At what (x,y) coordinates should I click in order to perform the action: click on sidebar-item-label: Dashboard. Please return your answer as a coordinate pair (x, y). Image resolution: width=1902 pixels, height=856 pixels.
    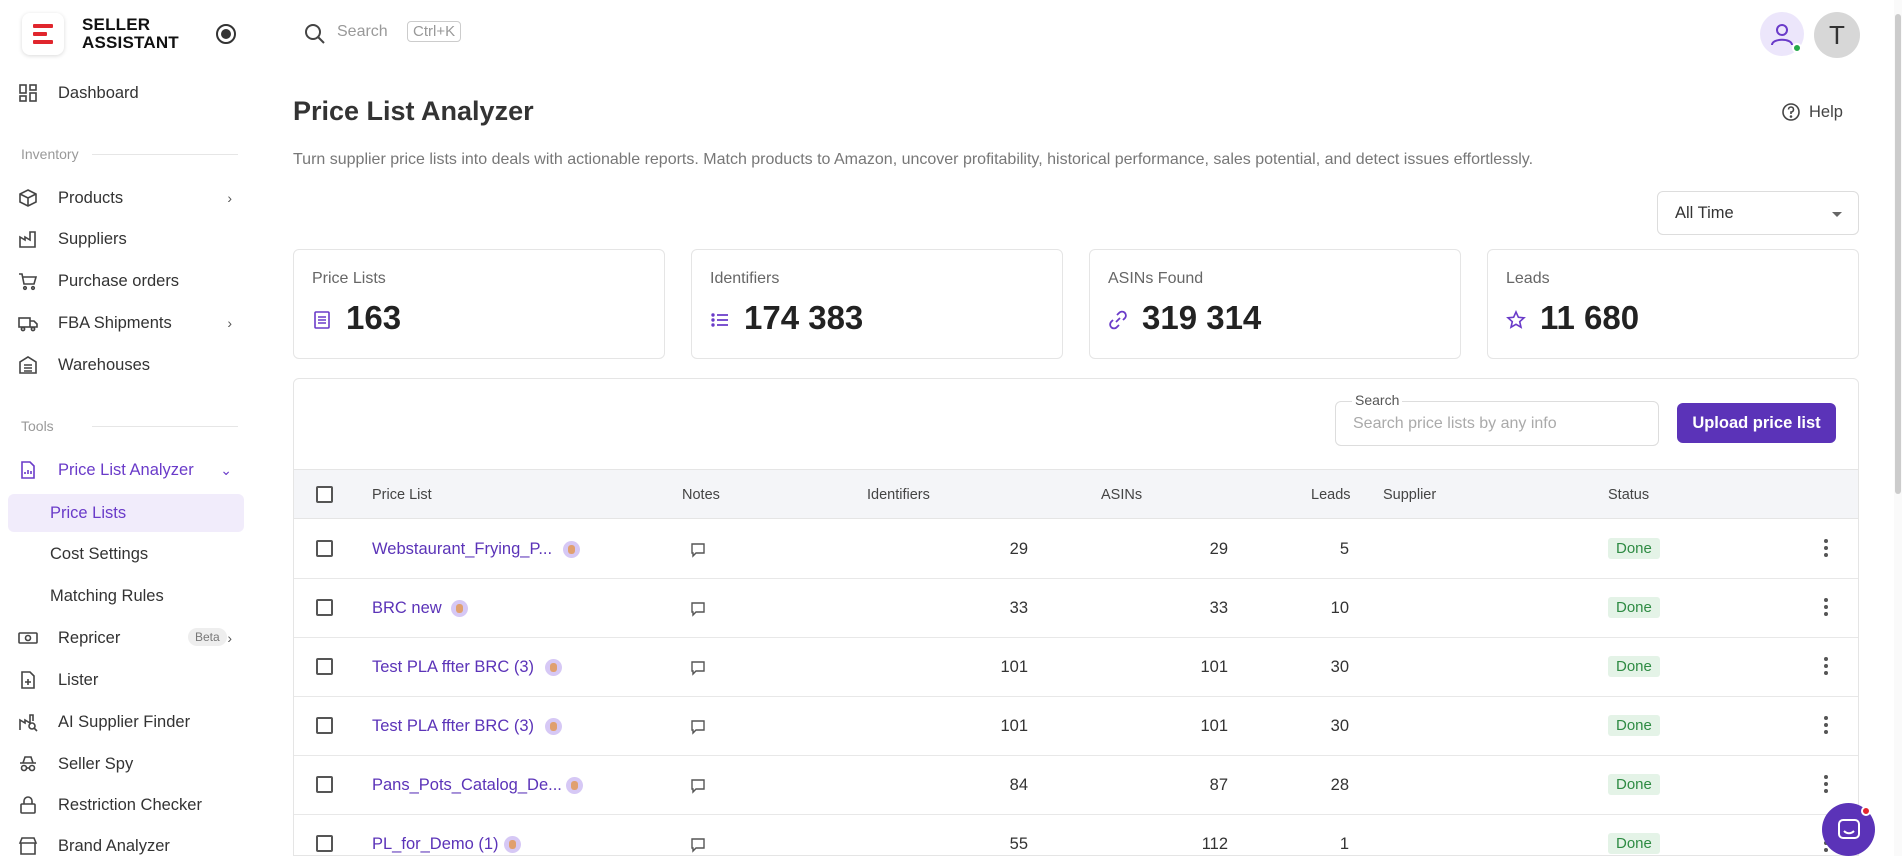
    Looking at the image, I should click on (98, 92).